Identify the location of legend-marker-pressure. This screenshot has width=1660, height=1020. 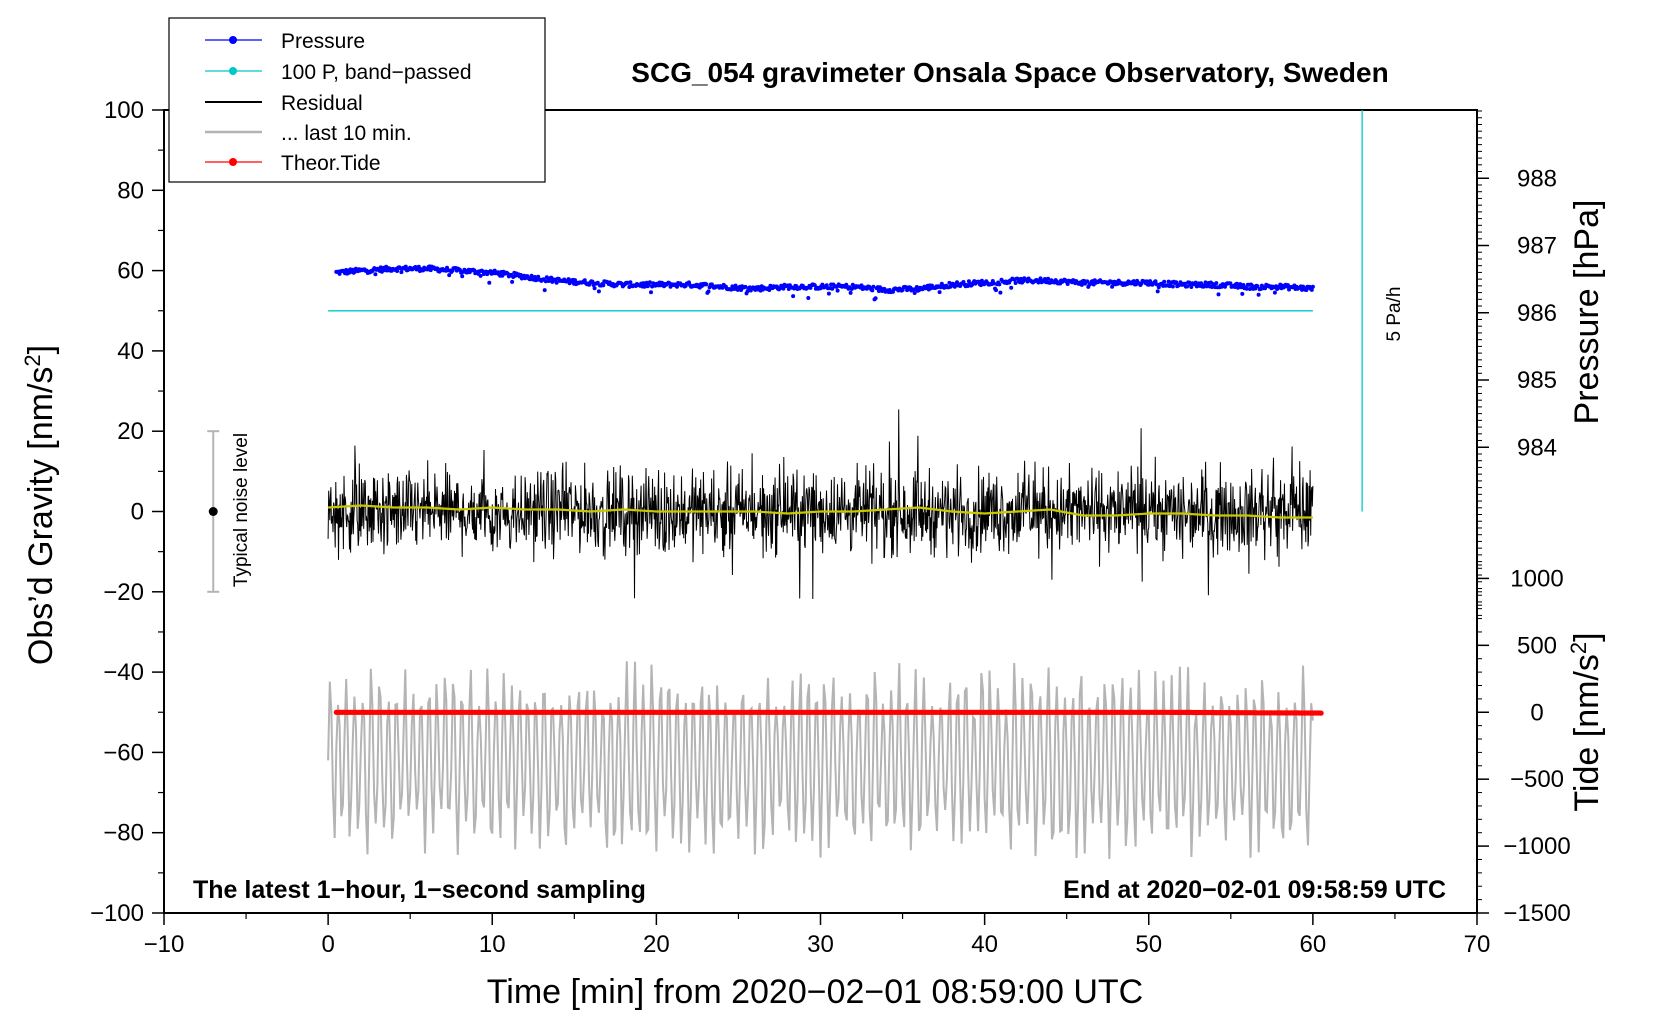
(233, 40).